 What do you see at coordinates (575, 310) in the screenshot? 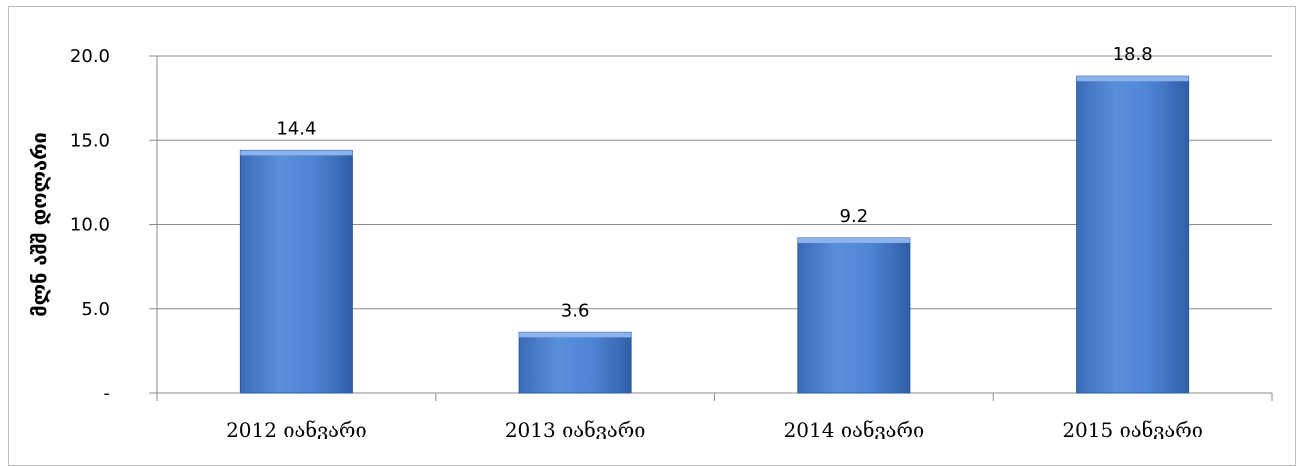
I see `data-label: 3.6` at bounding box center [575, 310].